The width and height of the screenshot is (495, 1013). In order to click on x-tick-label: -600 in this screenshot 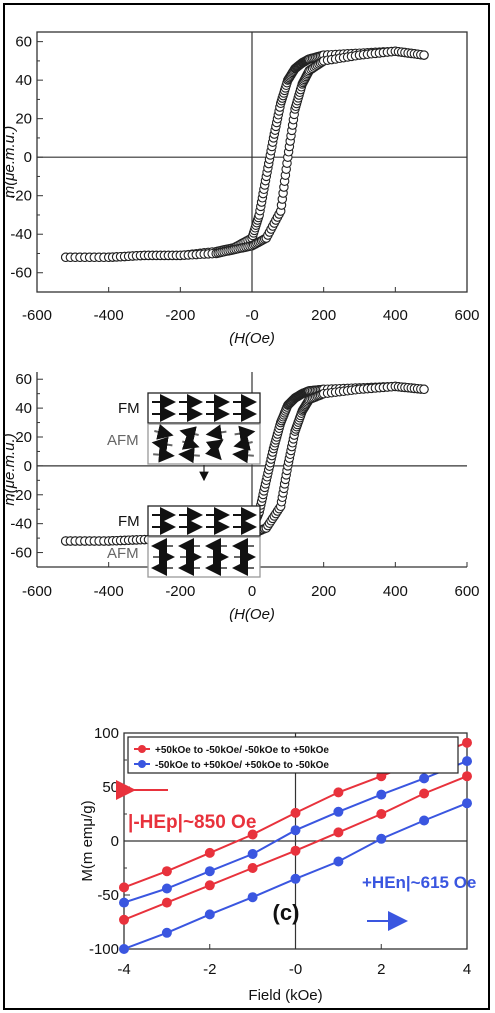, I will do `click(37, 315)`.